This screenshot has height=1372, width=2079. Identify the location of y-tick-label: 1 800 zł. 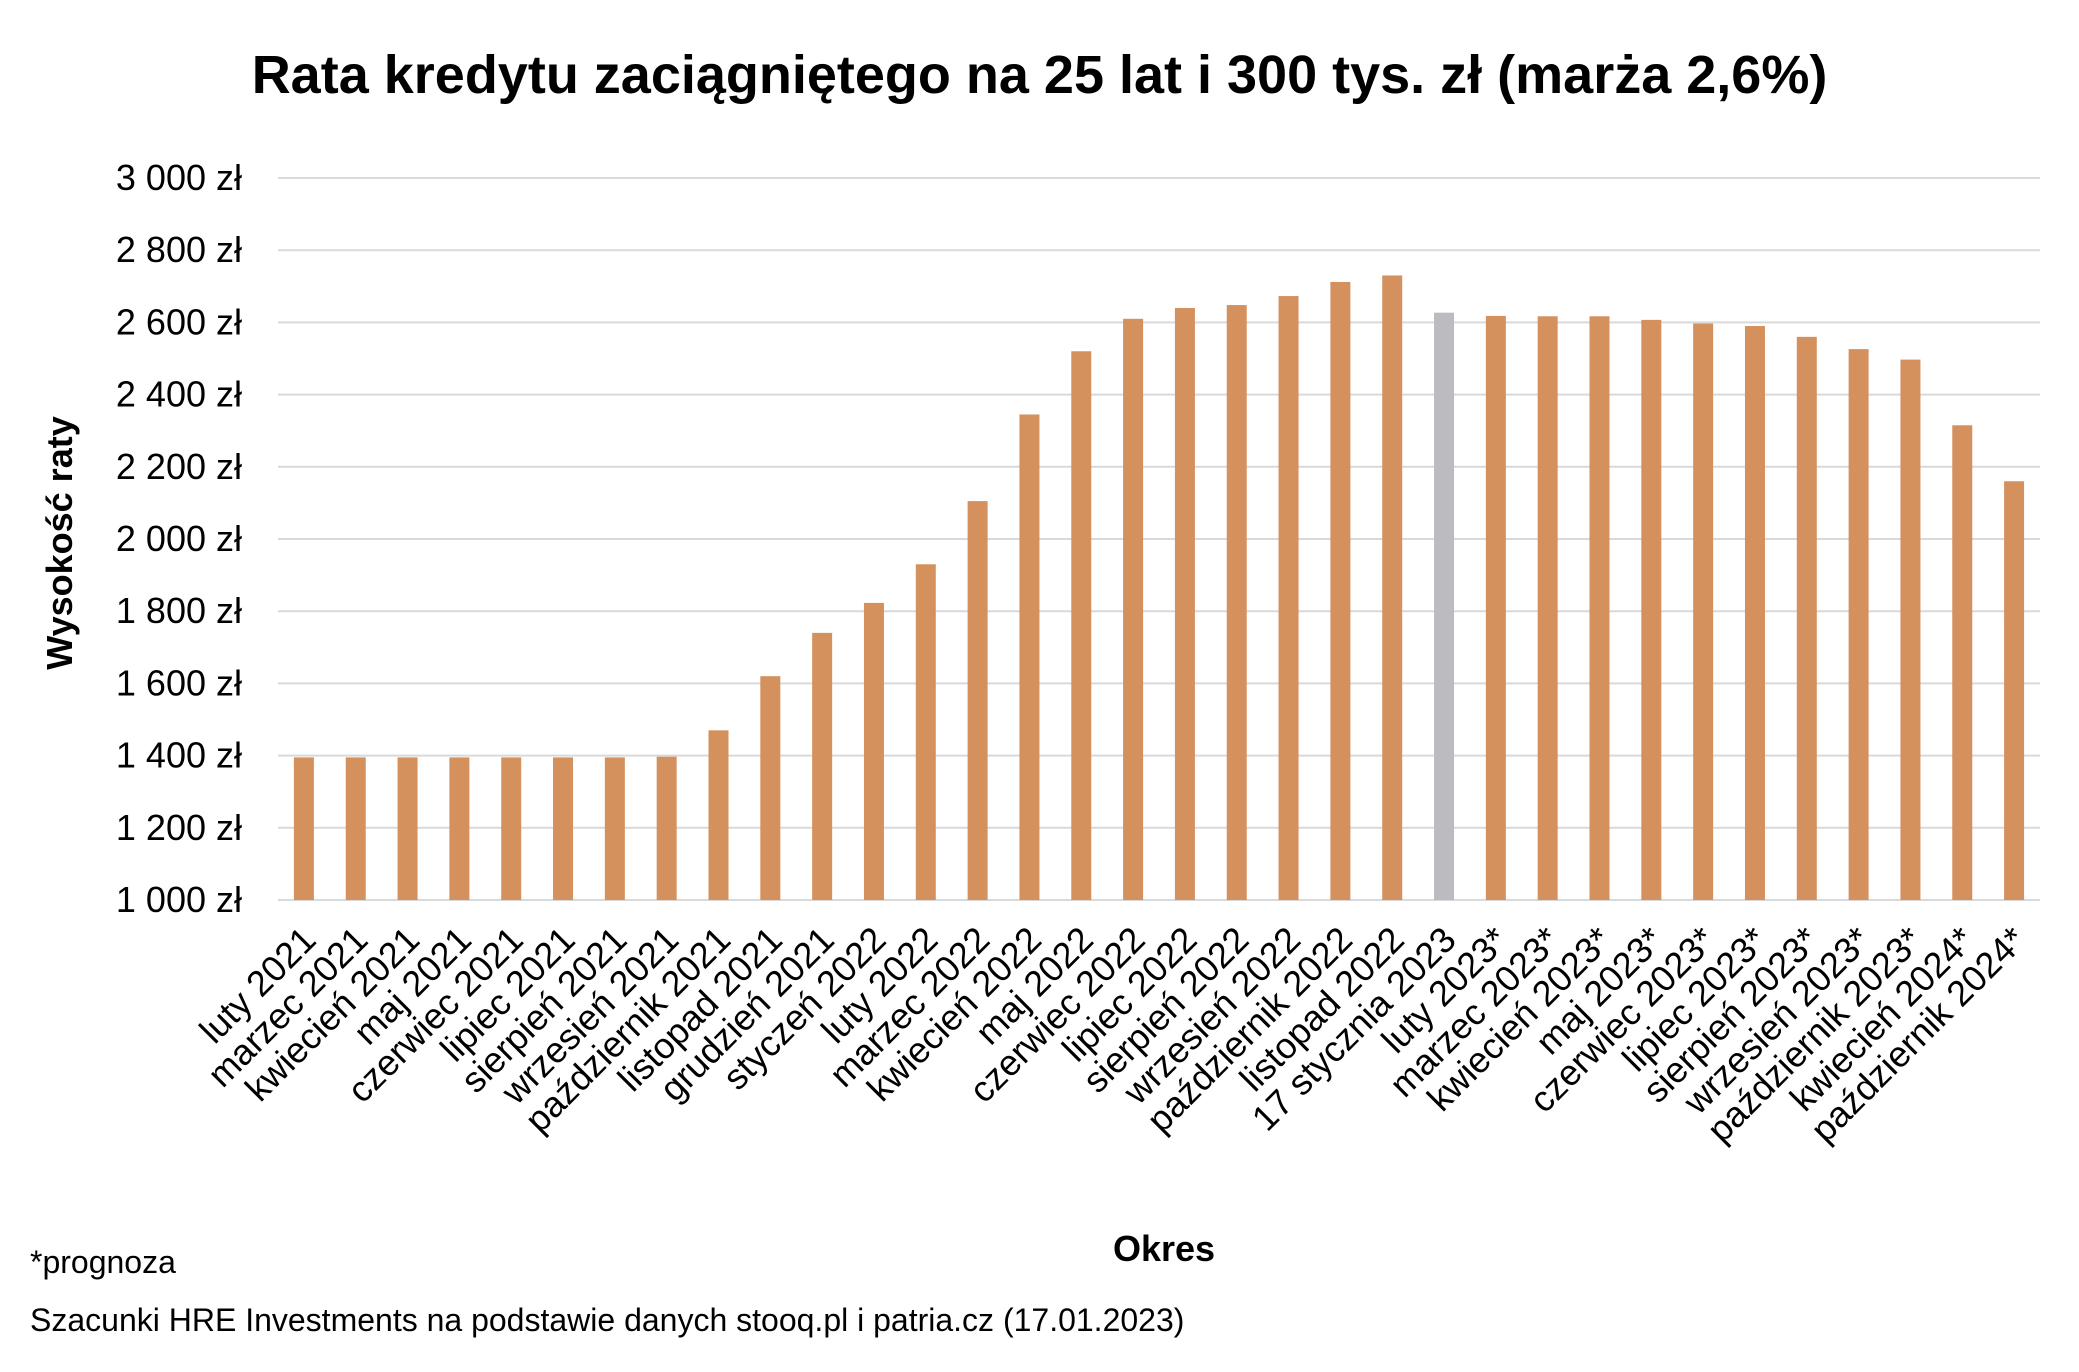
(179, 610).